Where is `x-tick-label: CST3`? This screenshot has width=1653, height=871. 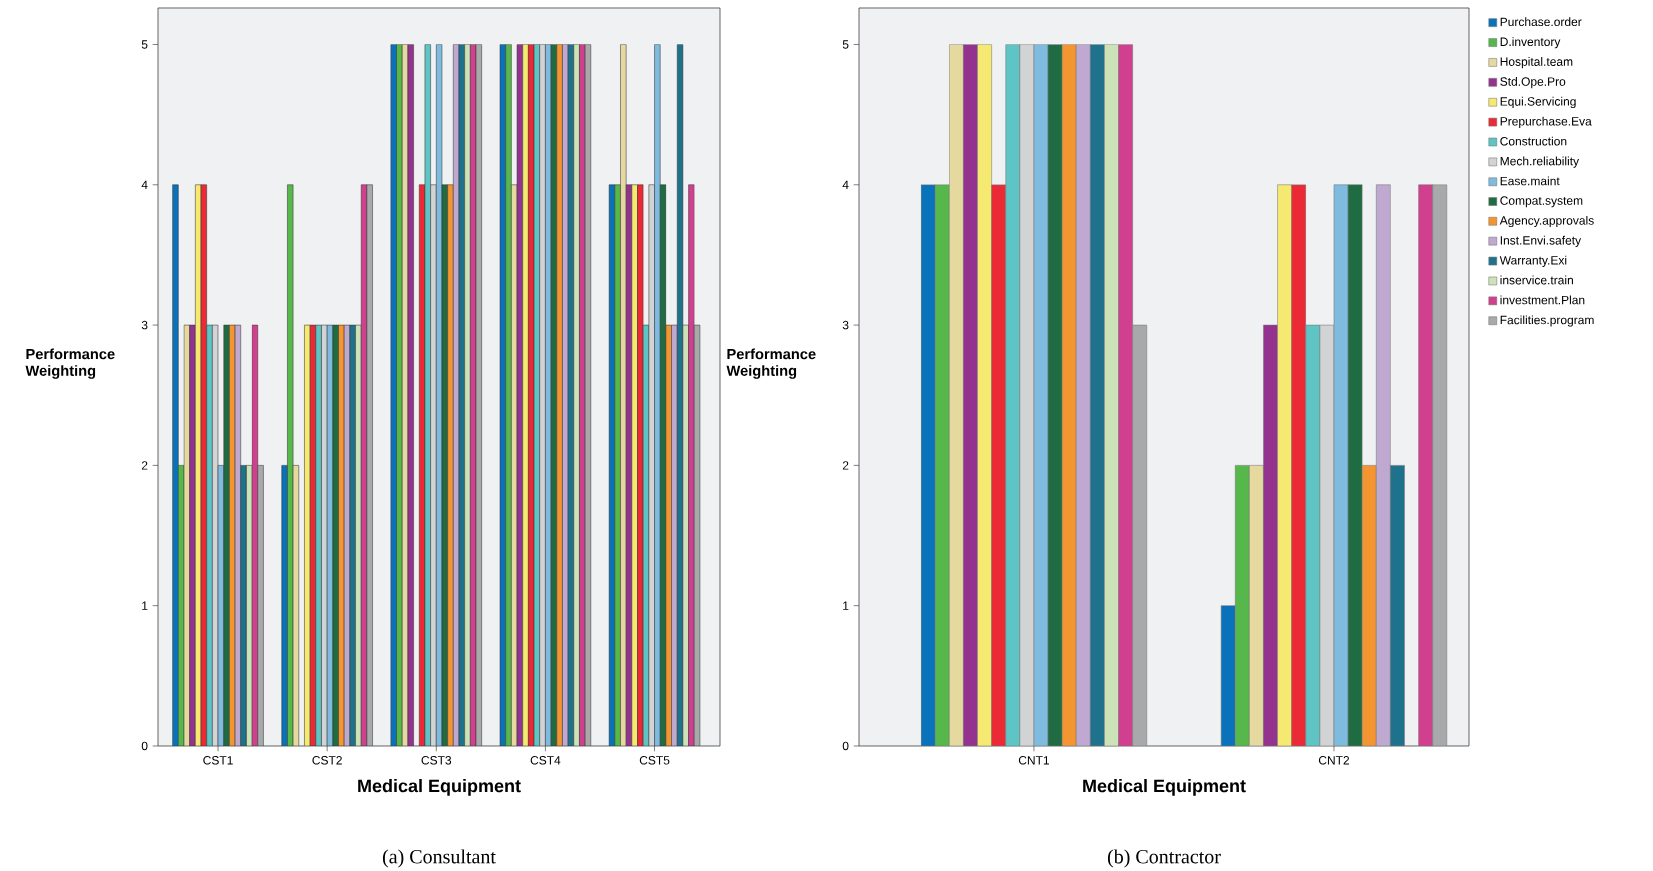 x-tick-label: CST3 is located at coordinates (436, 760).